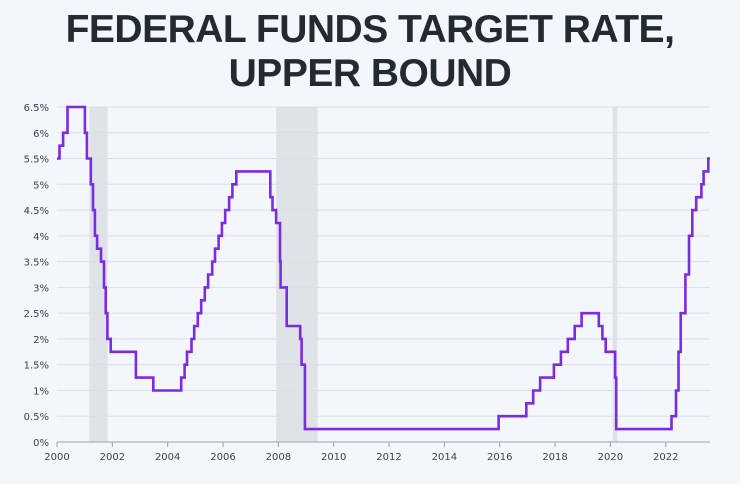 The height and width of the screenshot is (484, 740). What do you see at coordinates (41, 340) in the screenshot?
I see `y-tick-label: 2%` at bounding box center [41, 340].